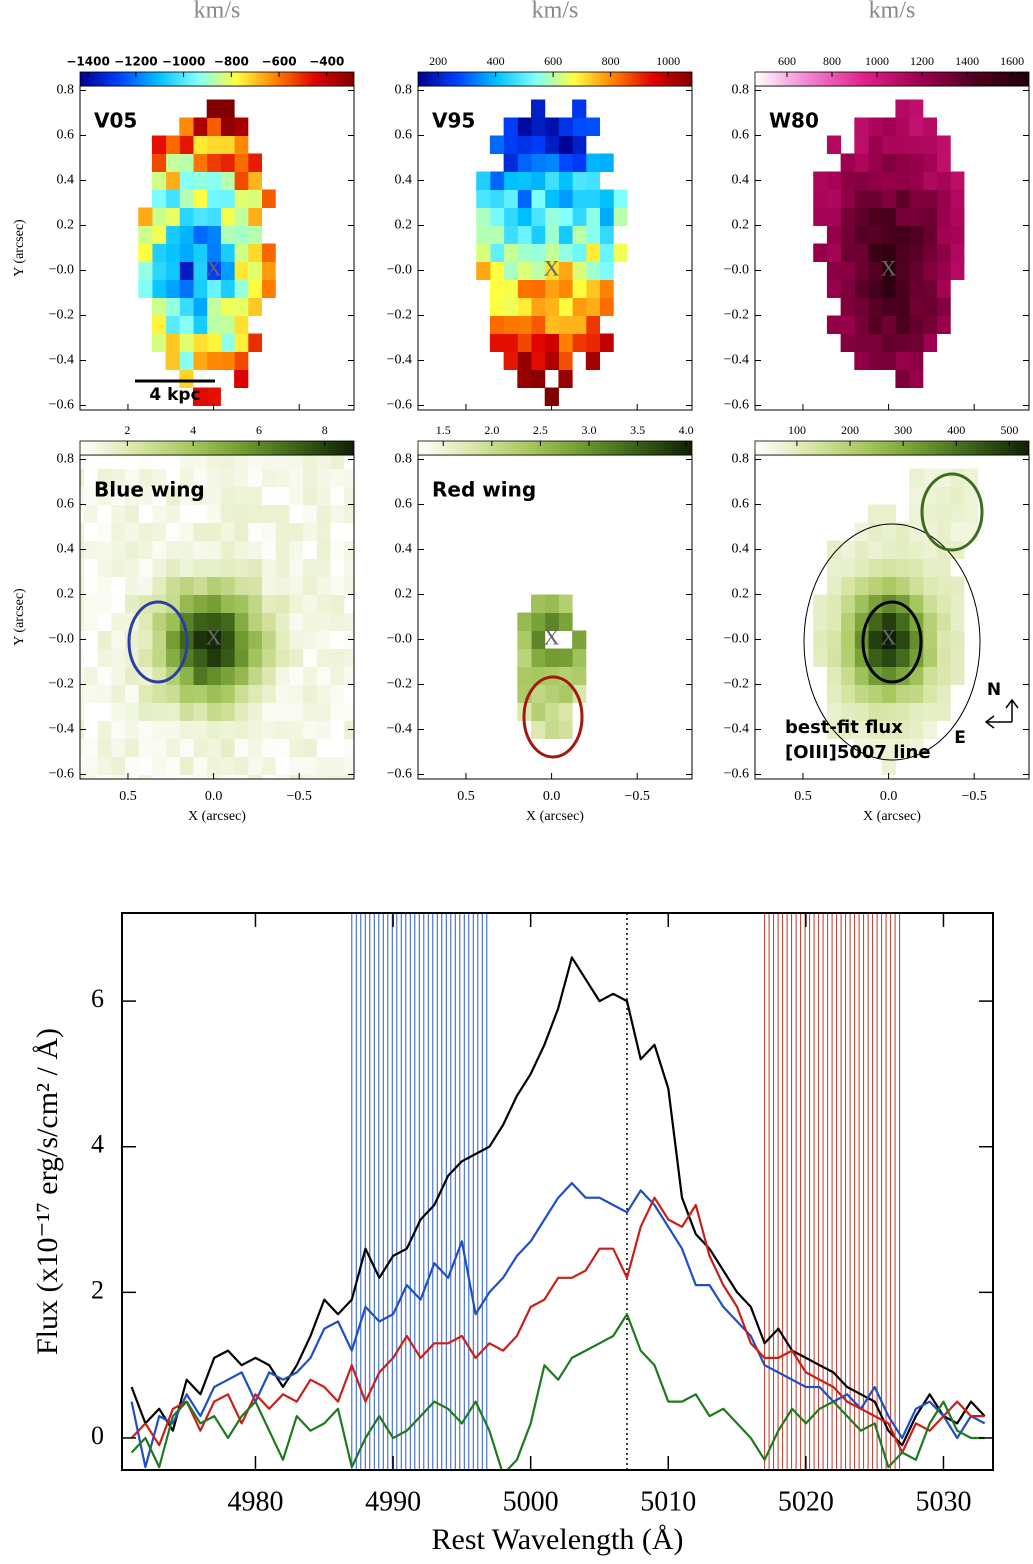 The width and height of the screenshot is (1033, 1564). I want to click on colorbar-tick-label: 4, so click(193, 430).